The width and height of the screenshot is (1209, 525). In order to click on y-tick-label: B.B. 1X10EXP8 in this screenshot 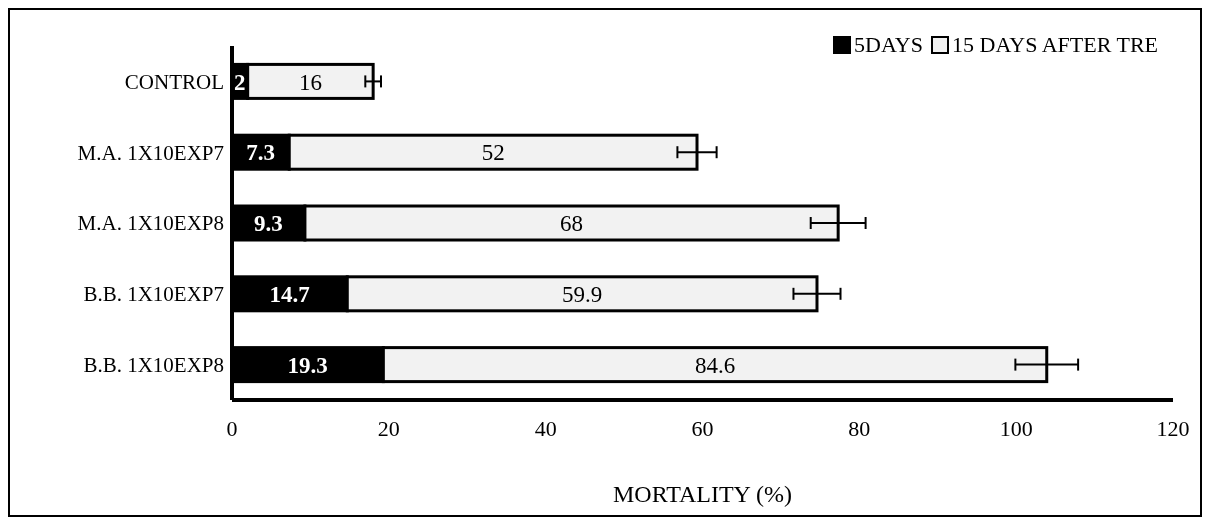, I will do `click(153, 365)`.